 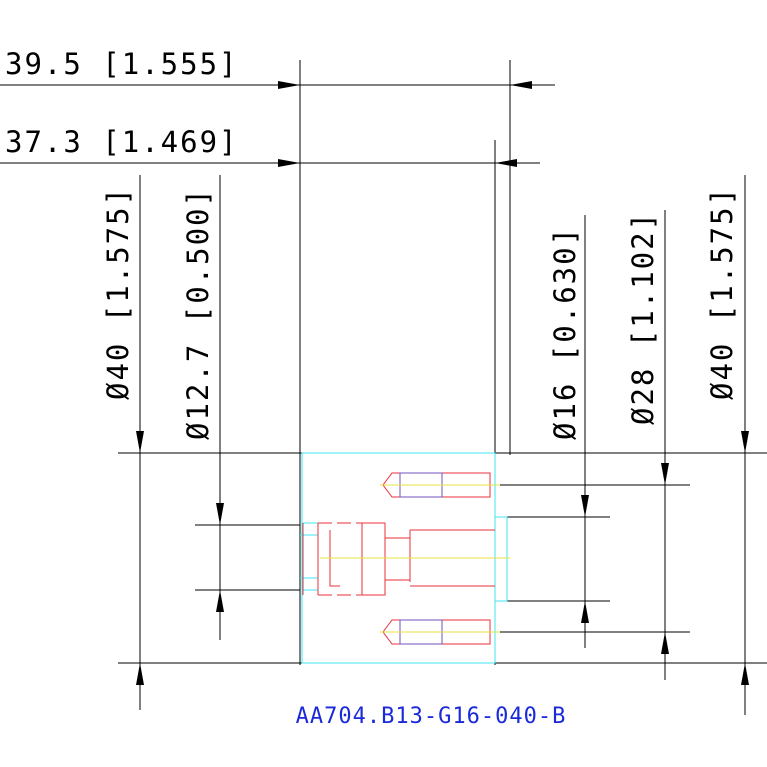 I want to click on dim-text: Ø28 [1.102], so click(x=643, y=318).